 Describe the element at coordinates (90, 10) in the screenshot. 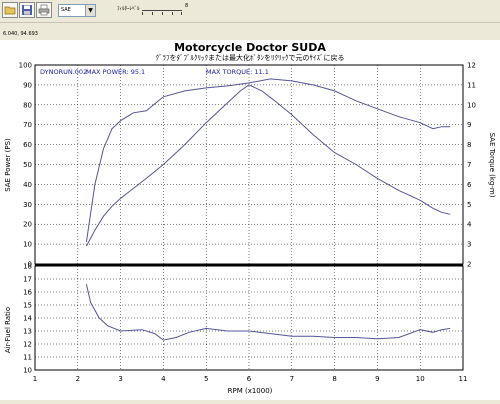

I see `chevron-down-icon: ▼` at that location.